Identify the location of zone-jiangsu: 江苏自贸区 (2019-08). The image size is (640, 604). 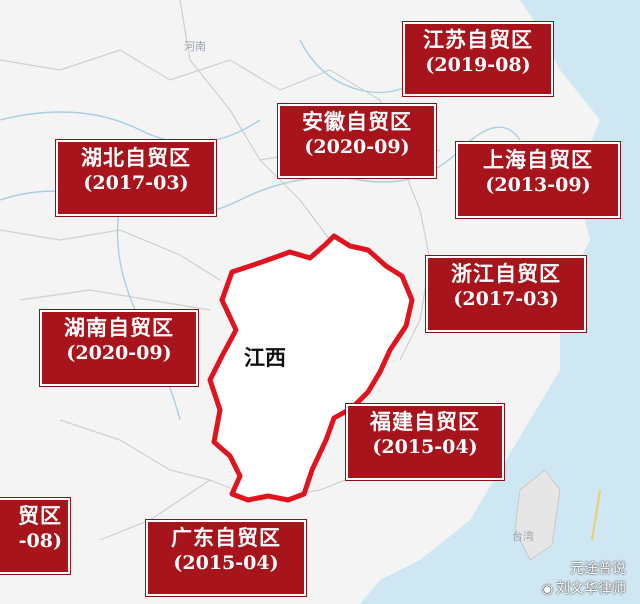
(478, 59).